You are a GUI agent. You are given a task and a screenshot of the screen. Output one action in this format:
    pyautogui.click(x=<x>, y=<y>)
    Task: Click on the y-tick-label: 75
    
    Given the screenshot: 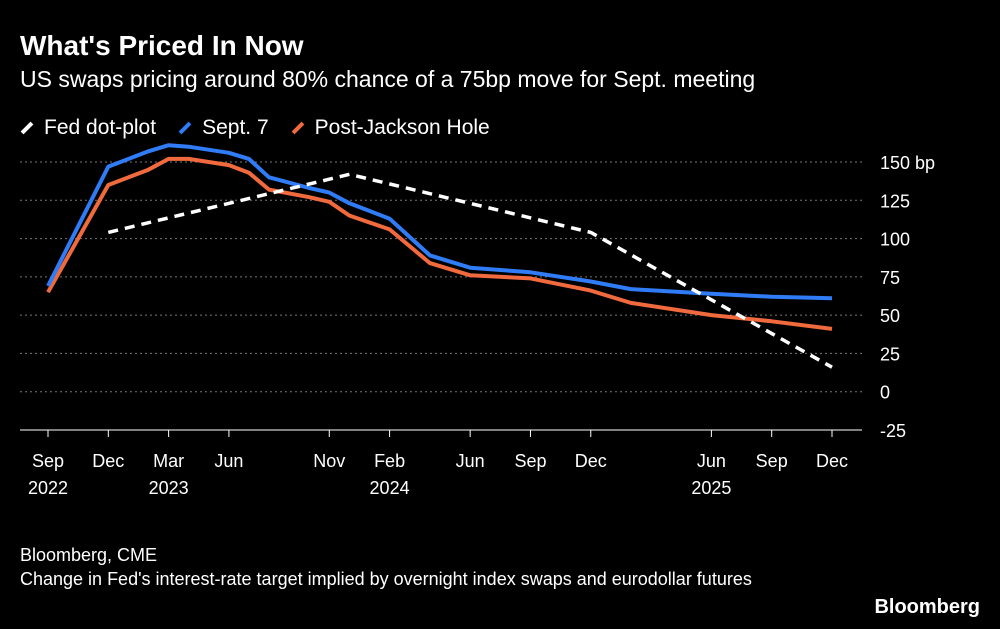 What is the action you would take?
    pyautogui.click(x=890, y=278)
    